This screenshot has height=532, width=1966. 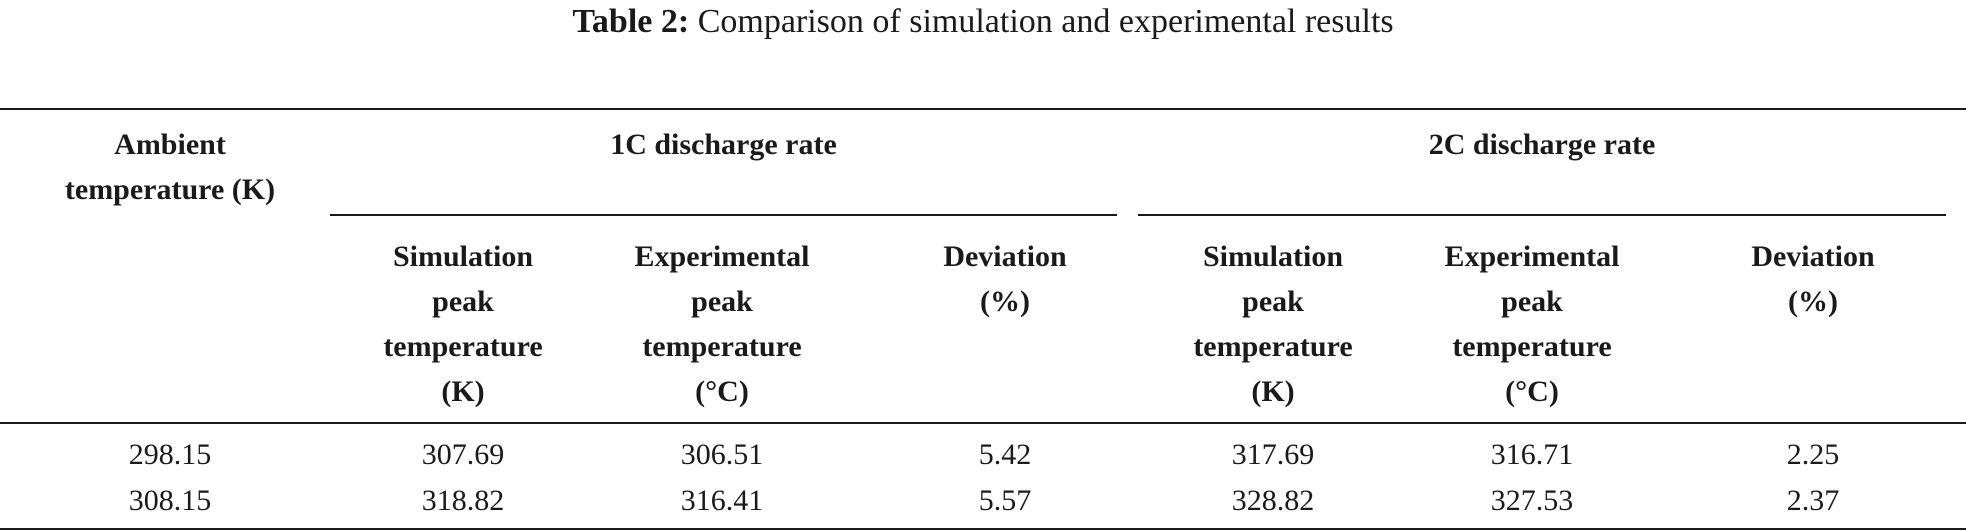 I want to click on header-2c-discharge-rate: 2C discharge rate, so click(x=1542, y=144).